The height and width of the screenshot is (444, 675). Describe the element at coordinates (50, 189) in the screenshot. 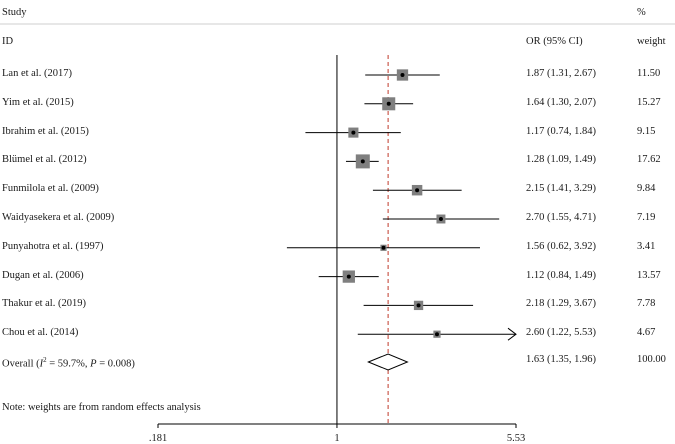

I see `study-label: Funmilola et al. (2009)` at that location.